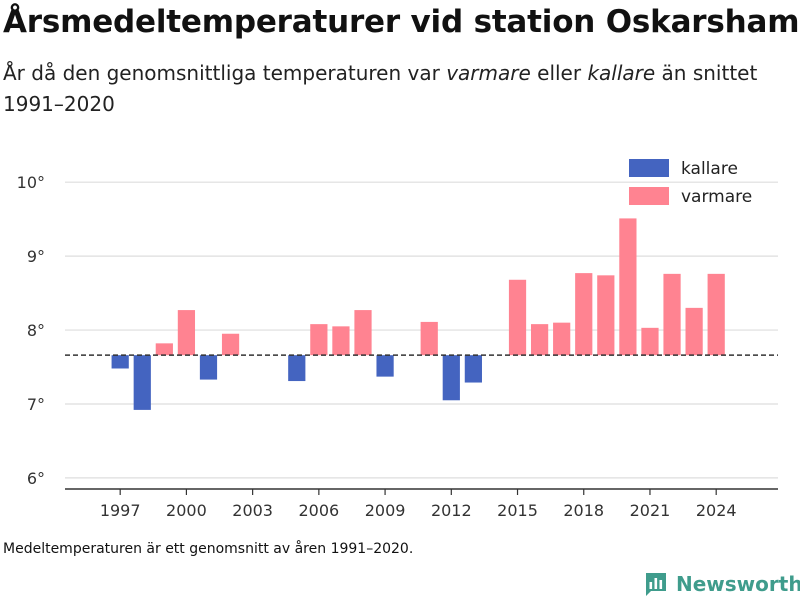  What do you see at coordinates (650, 510) in the screenshot?
I see `x-tick-label: 2021` at bounding box center [650, 510].